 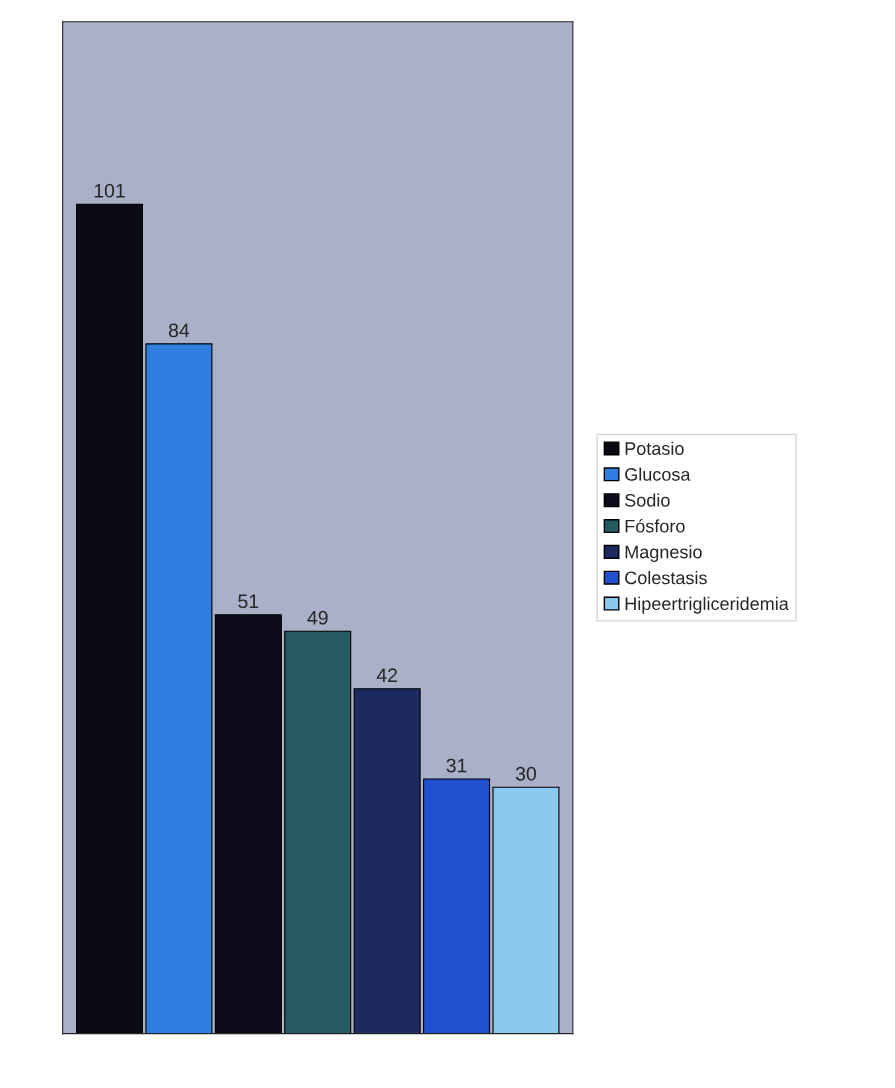 I want to click on data-label: 51, so click(x=248, y=601).